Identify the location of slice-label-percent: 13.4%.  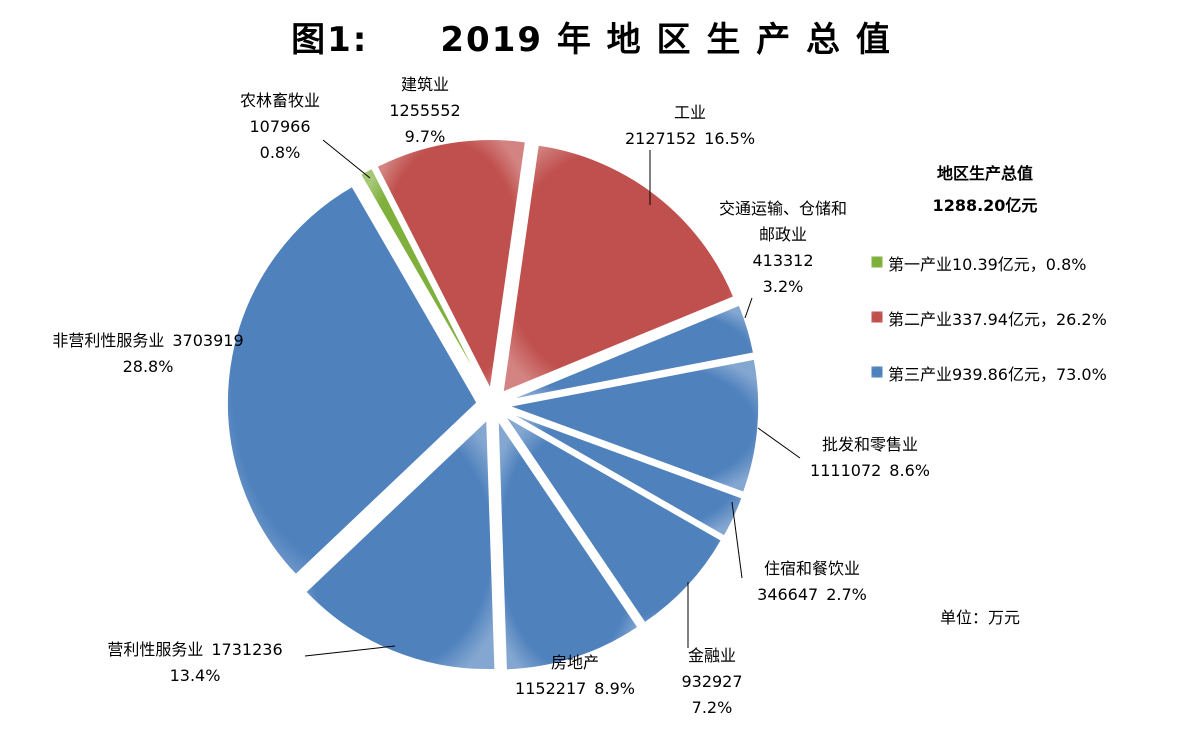
(195, 675).